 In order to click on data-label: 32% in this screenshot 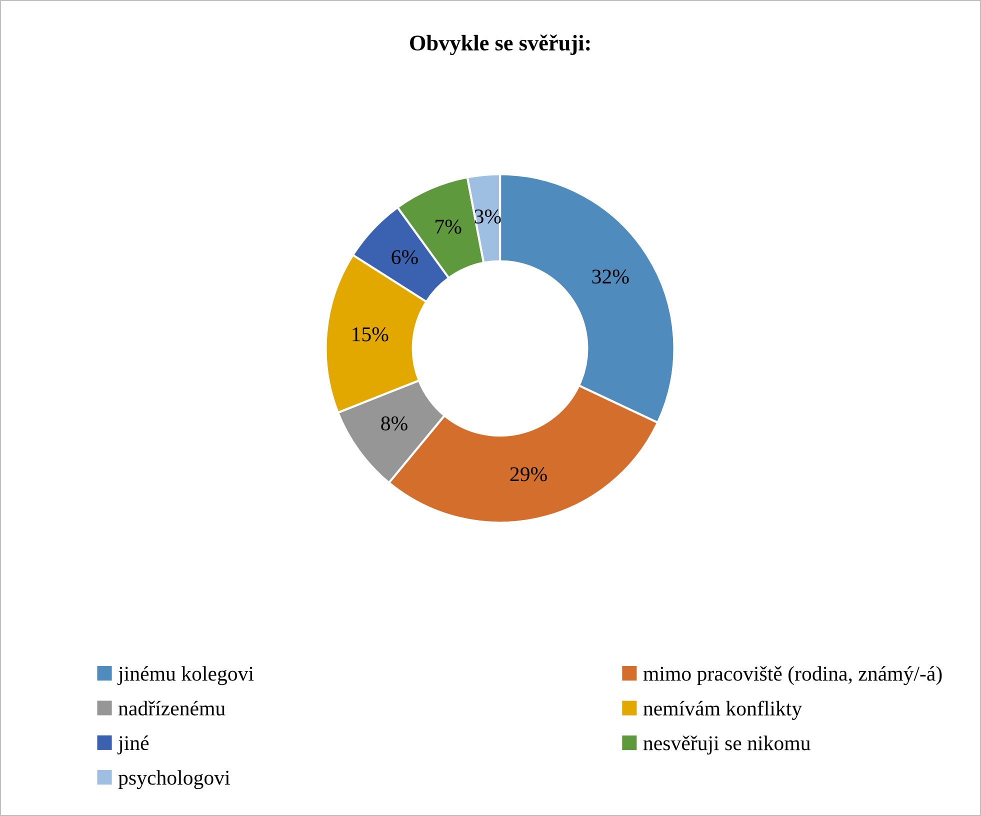, I will do `click(610, 277)`.